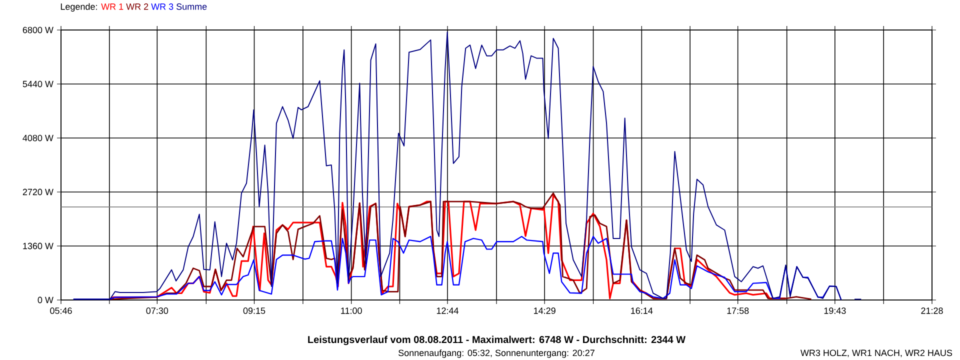  I want to click on text: Sonnenaufgang: 05:32, Sonnenuntergang: 20:27, so click(496, 353).